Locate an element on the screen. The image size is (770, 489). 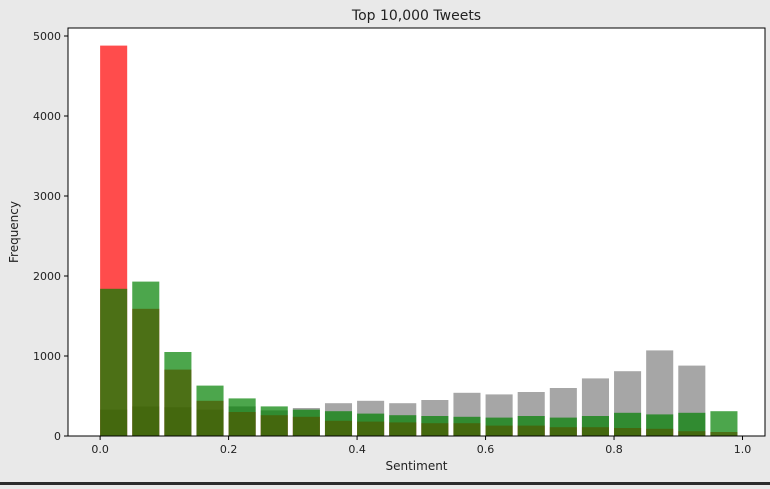
x-tick-label: 1.0 is located at coordinates (743, 449).